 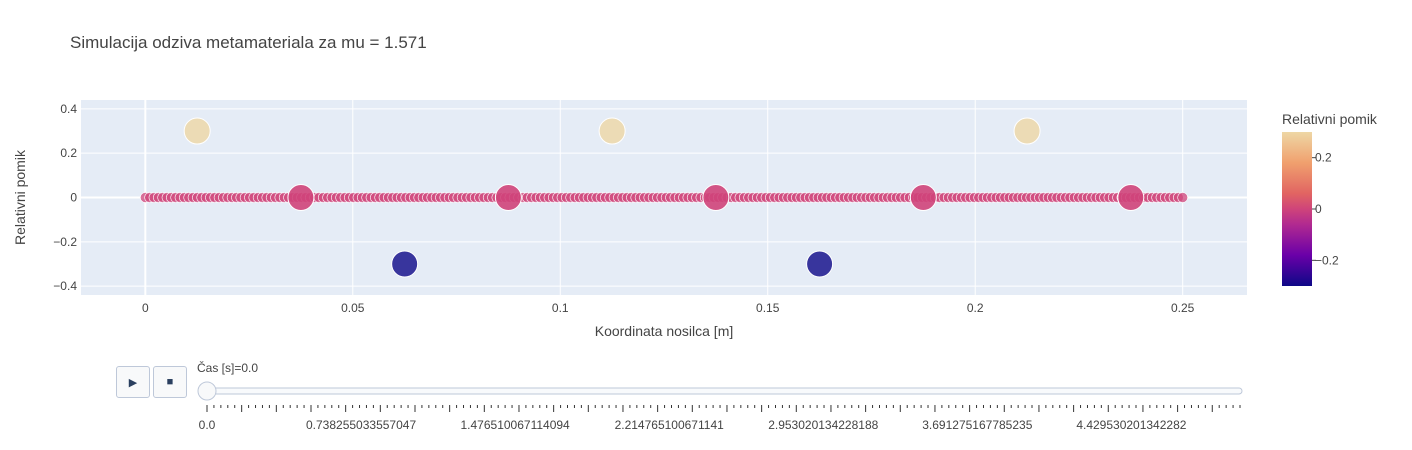 What do you see at coordinates (361, 425) in the screenshot?
I see `slider-tick-label: 0.738255033557047` at bounding box center [361, 425].